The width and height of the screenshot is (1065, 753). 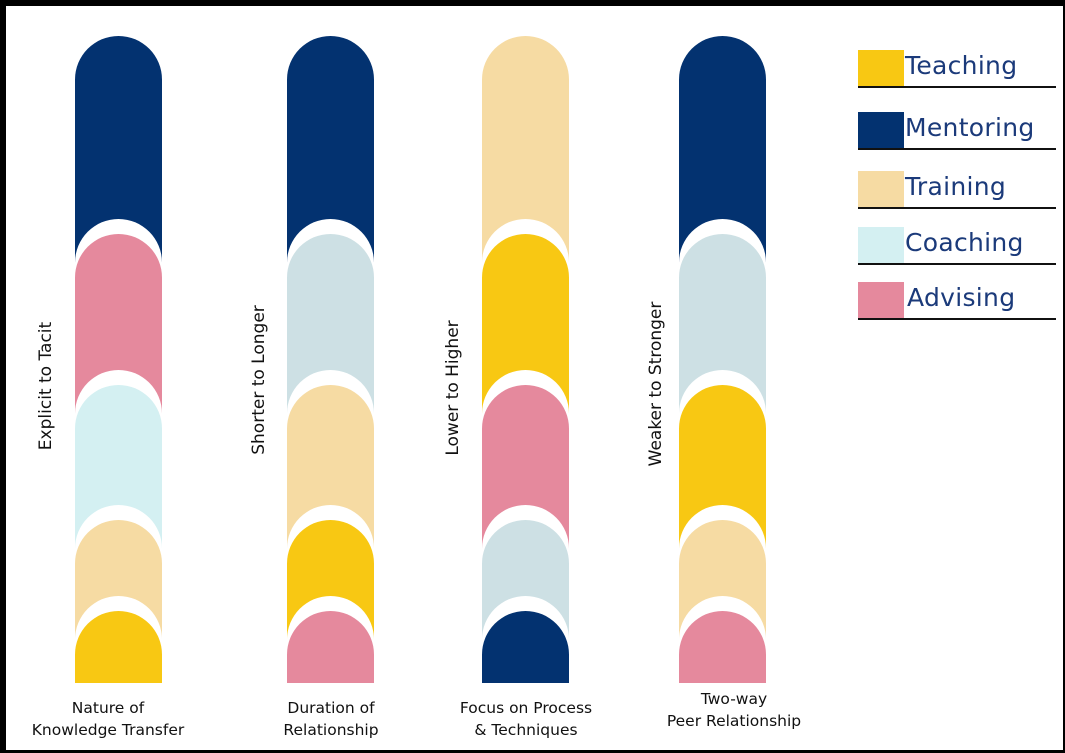 What do you see at coordinates (259, 380) in the screenshot?
I see `axis-label-duration: Shorter to Longer` at bounding box center [259, 380].